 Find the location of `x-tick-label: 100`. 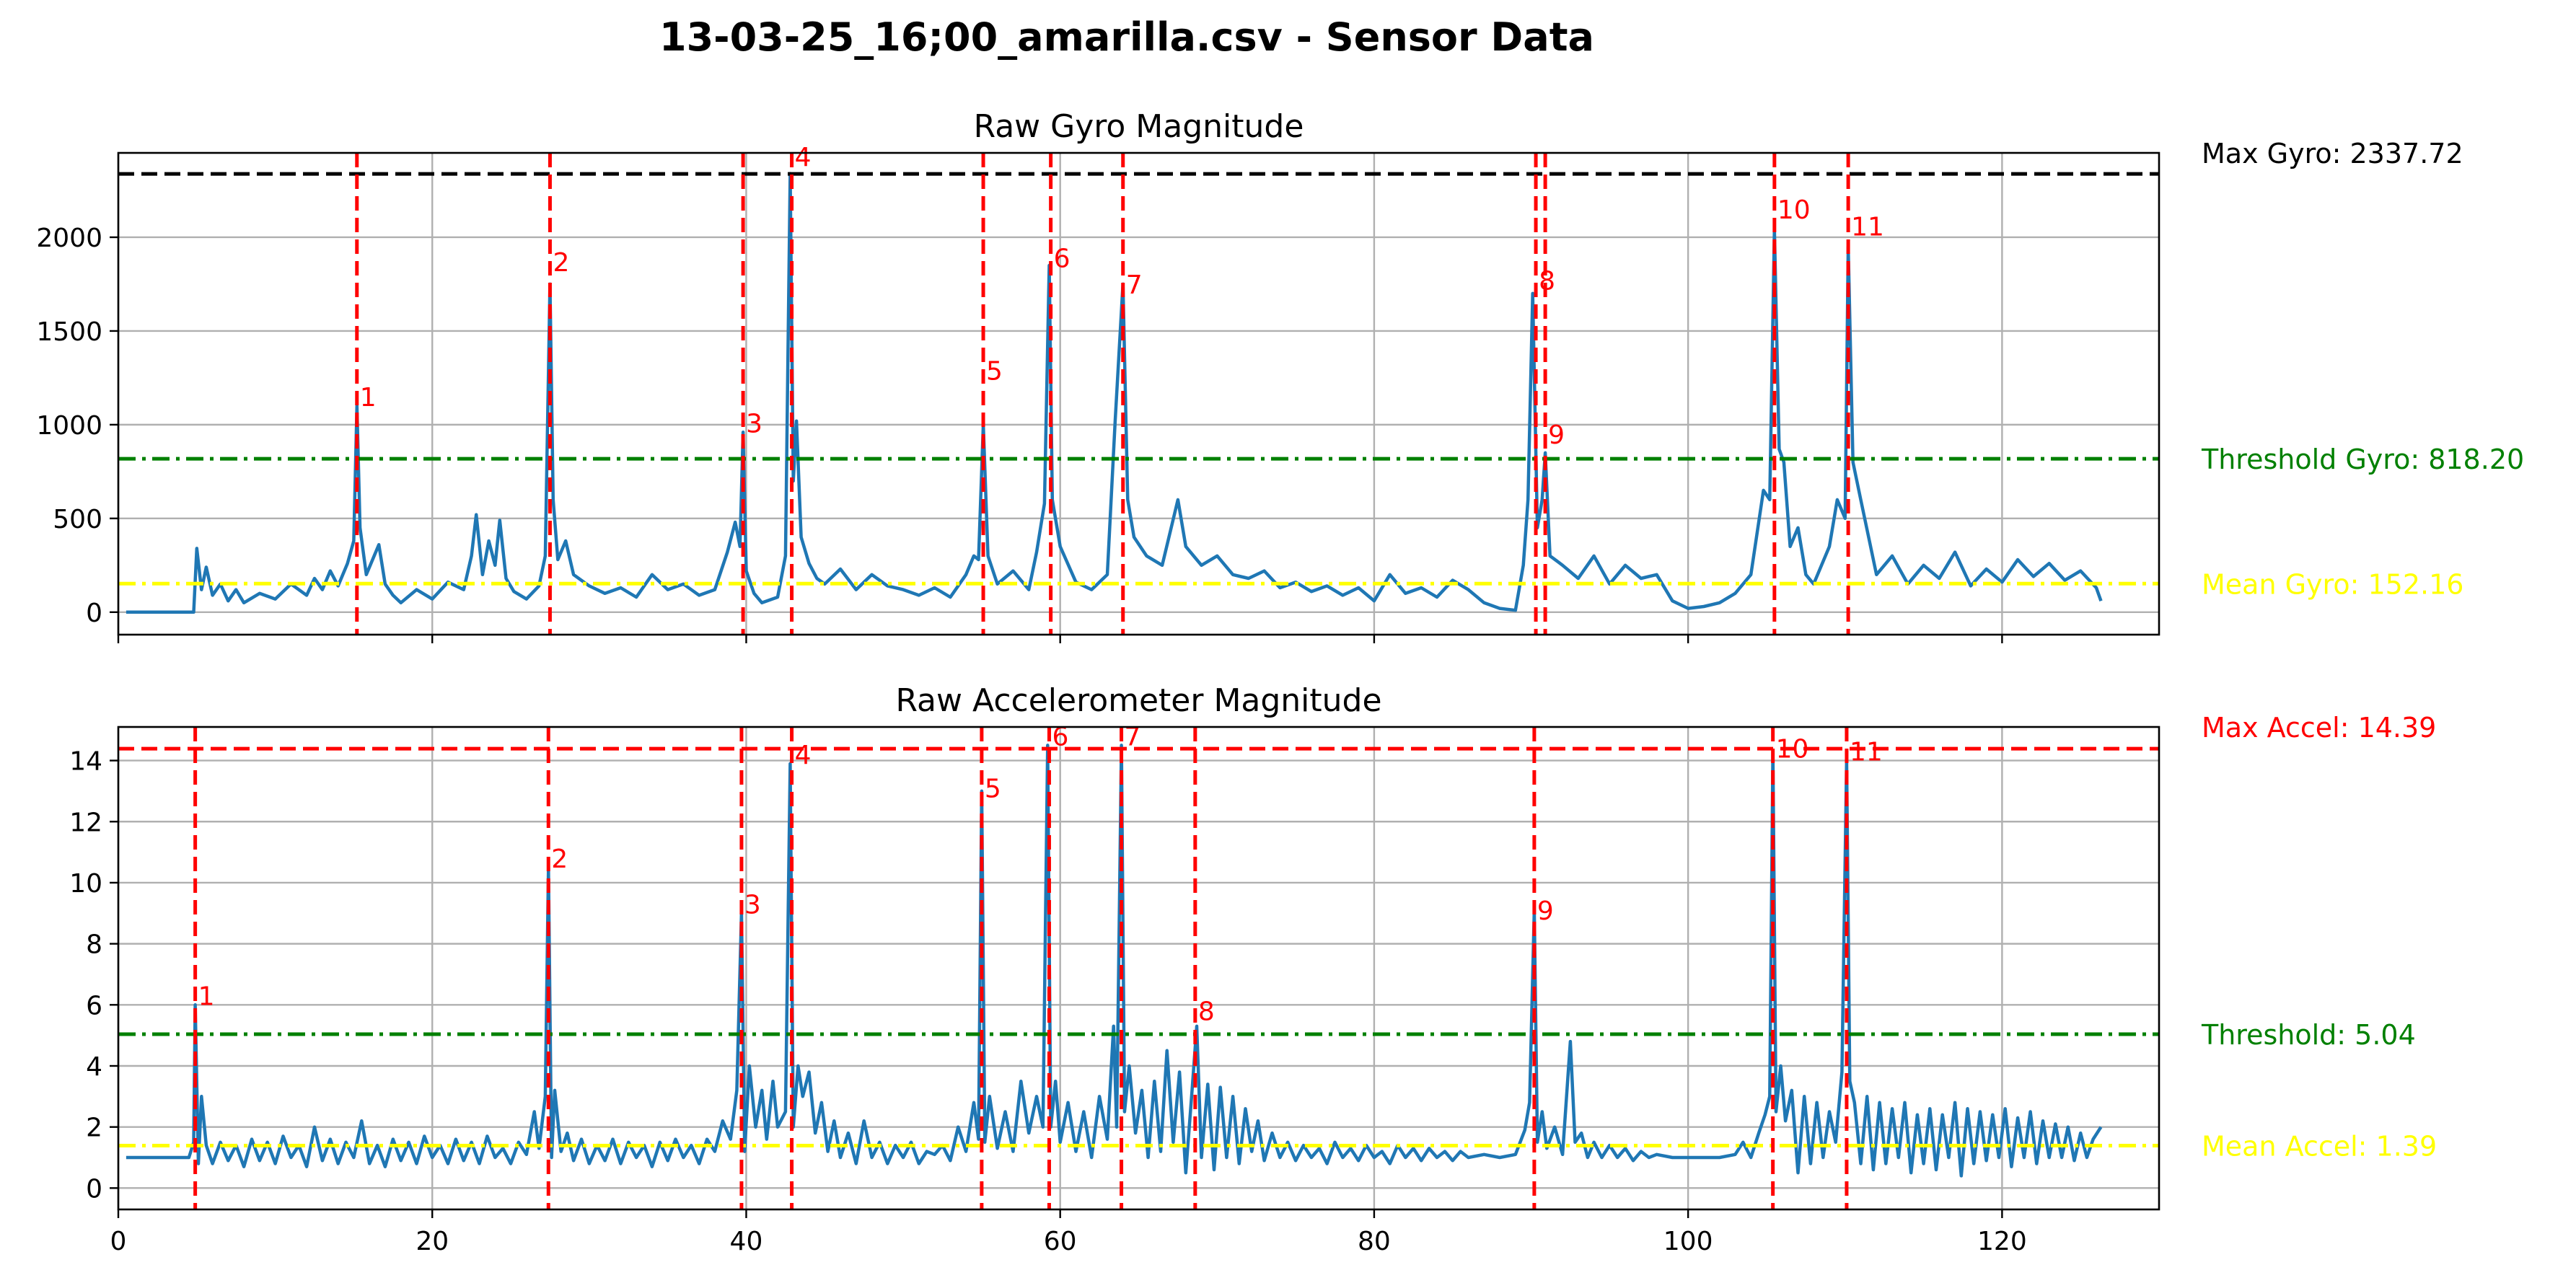

x-tick-label: 100 is located at coordinates (1688, 1241).